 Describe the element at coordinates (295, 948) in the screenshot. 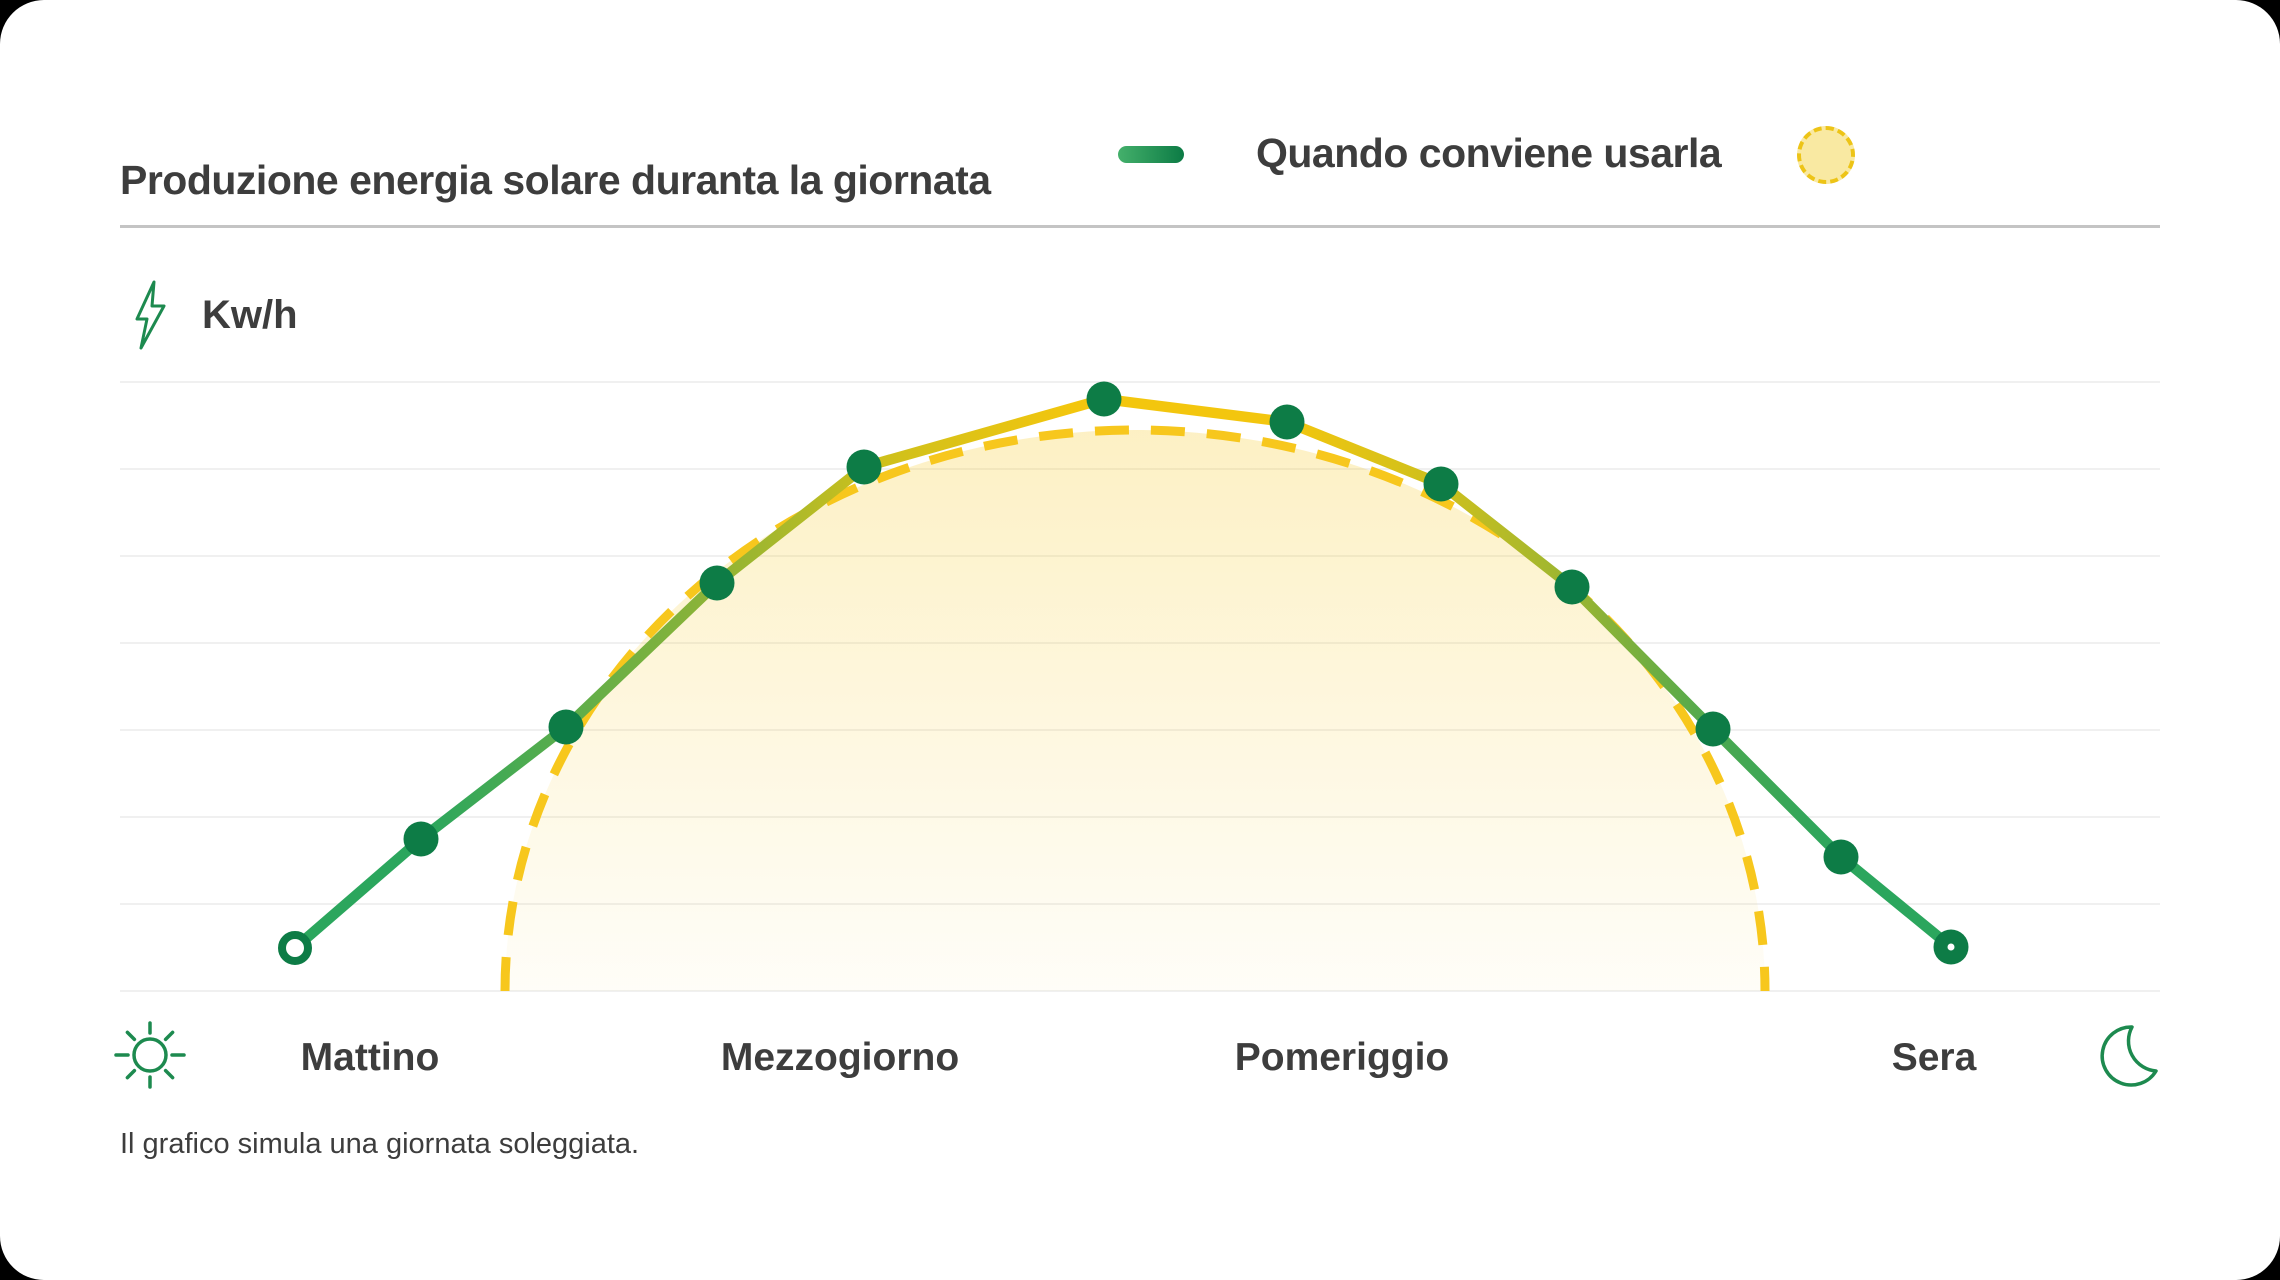

I see `data-point-hollow` at that location.